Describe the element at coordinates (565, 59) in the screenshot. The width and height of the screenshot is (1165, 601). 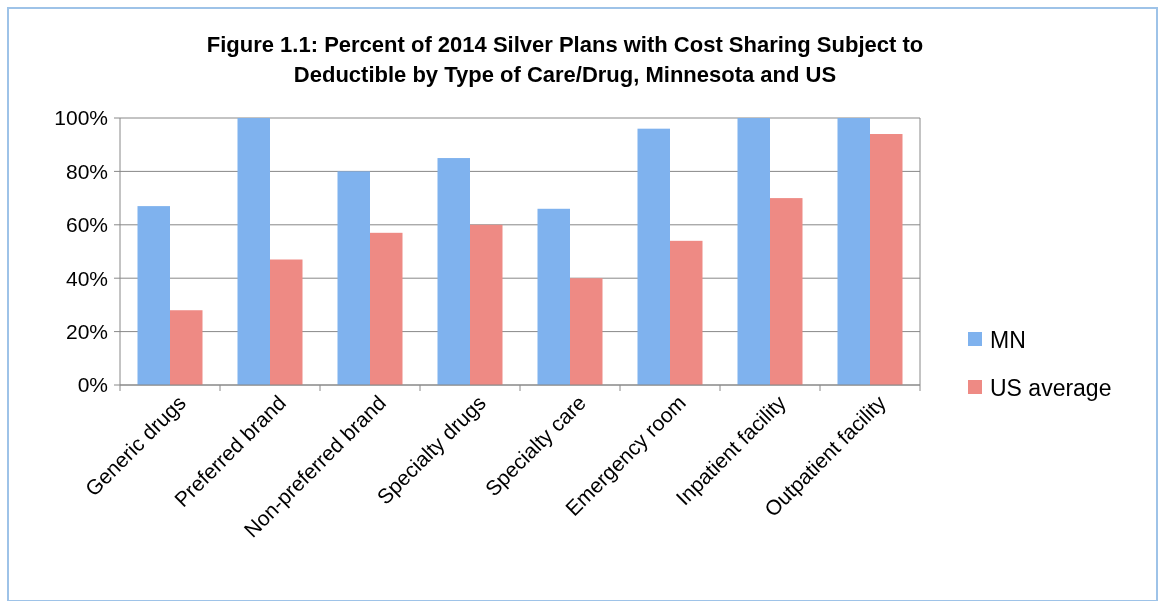
I see `chart-title: Figure 1.1: Percent of 2014 Silver Plans with Cost Sharing Subject to Deductible by Type of Care/Drug, Minnesota and US` at that location.